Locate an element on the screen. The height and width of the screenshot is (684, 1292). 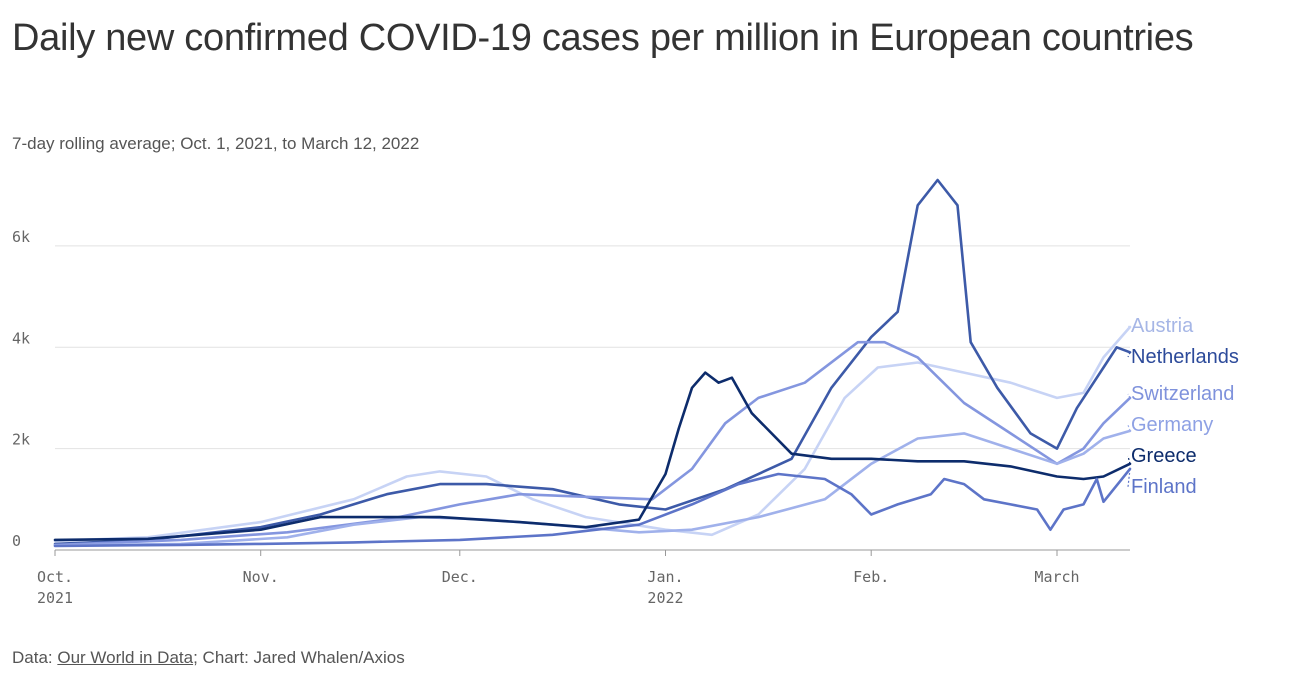
y-tick-label: 6k is located at coordinates (21, 237).